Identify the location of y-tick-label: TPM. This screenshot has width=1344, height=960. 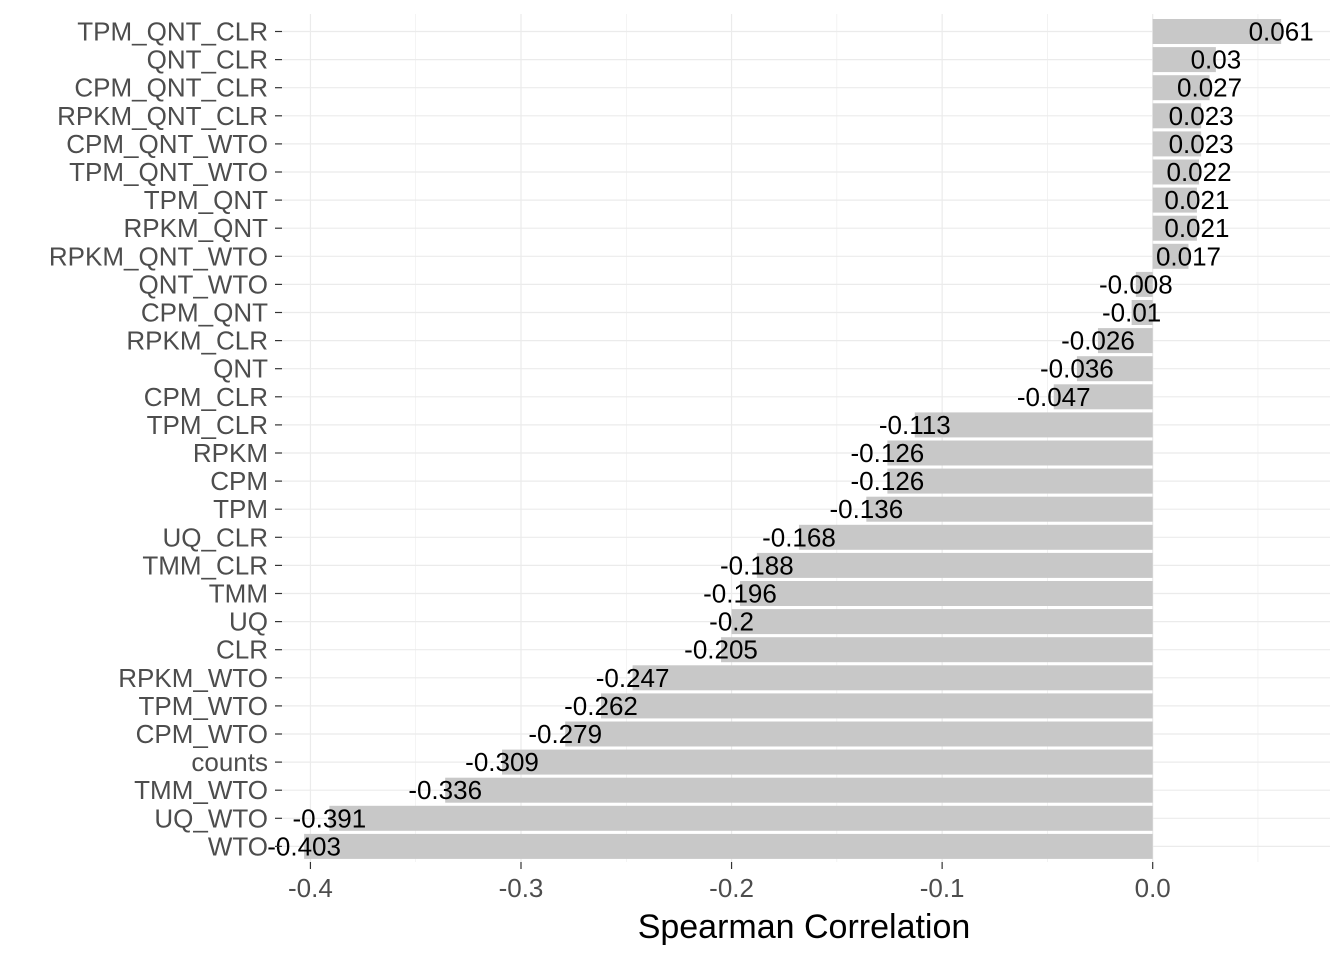
(240, 509).